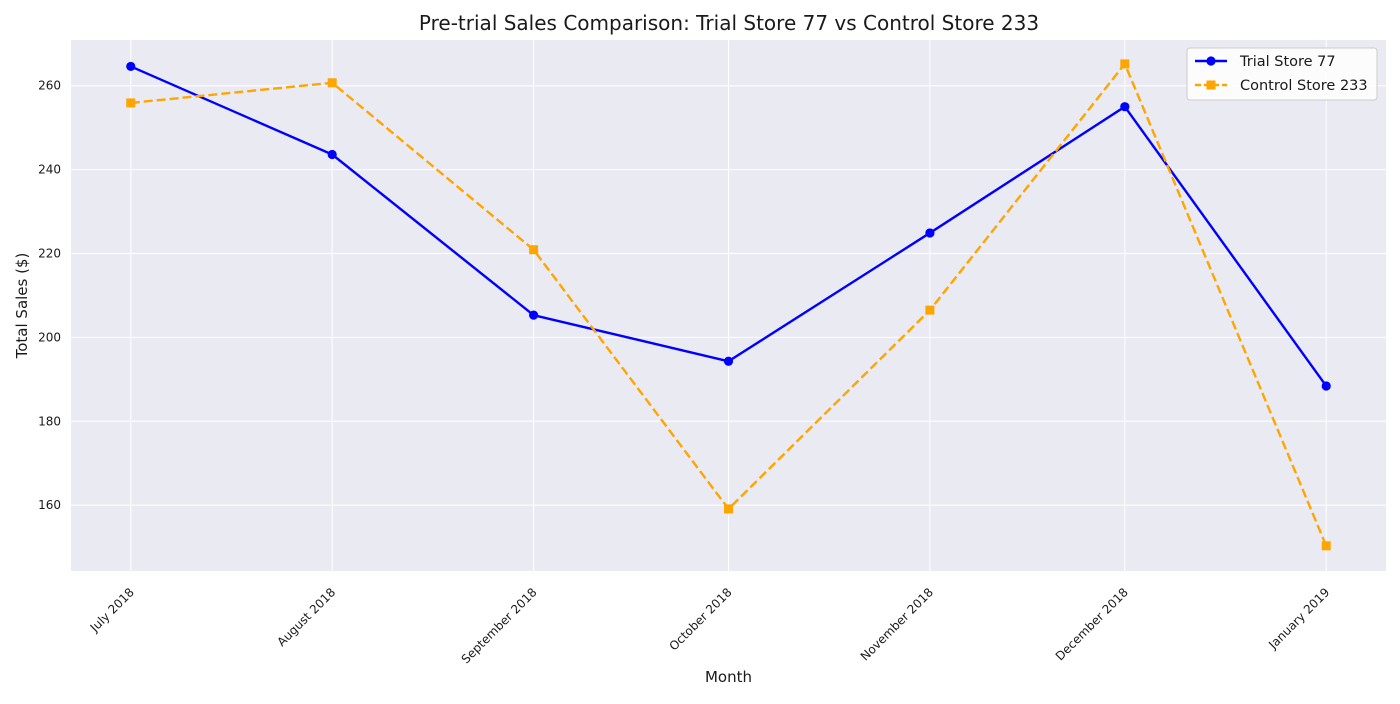 This screenshot has height=704, width=1400. What do you see at coordinates (1092, 624) in the screenshot?
I see `x-tick-label-5: December 2018` at bounding box center [1092, 624].